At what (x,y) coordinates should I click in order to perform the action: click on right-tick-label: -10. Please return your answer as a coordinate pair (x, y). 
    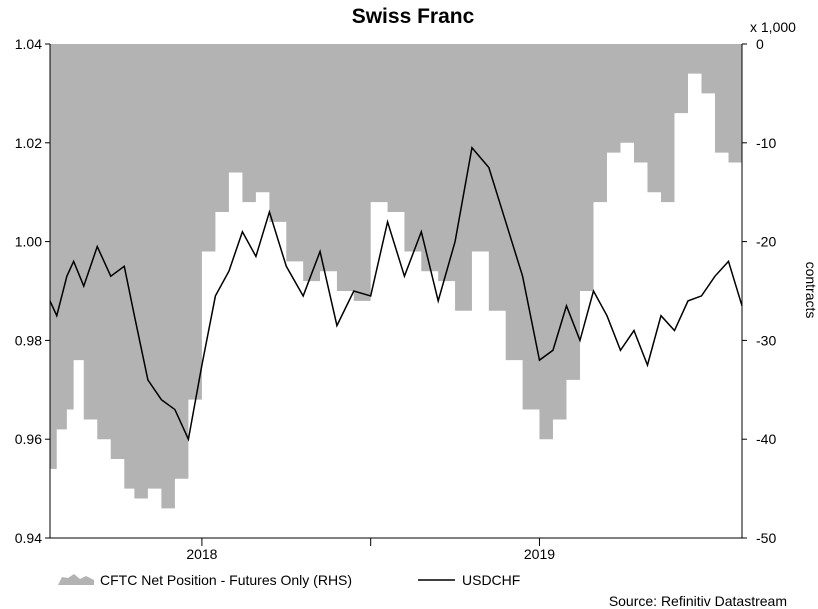
    Looking at the image, I should click on (766, 143).